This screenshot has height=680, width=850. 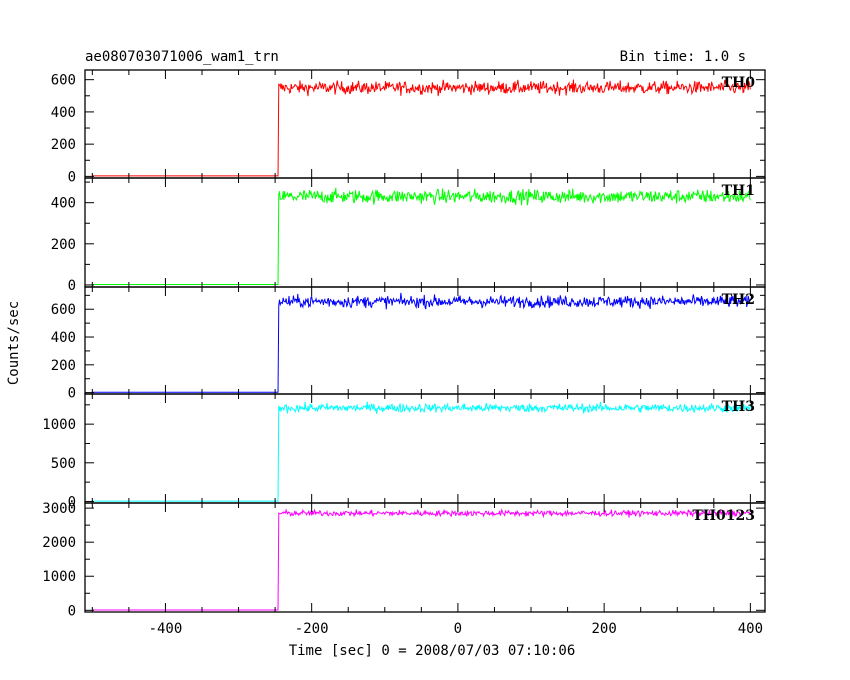 I want to click on x-tick-label: -200, so click(x=312, y=629).